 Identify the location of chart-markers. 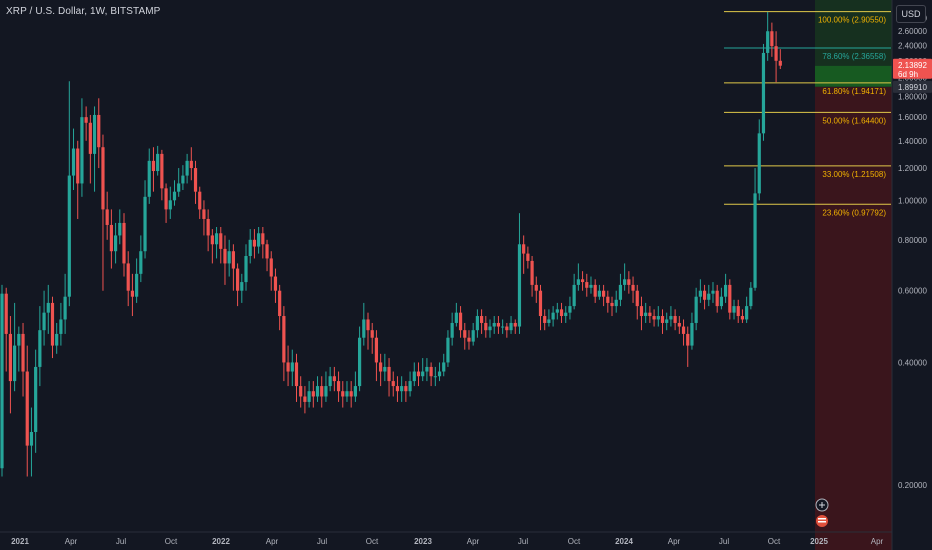
(822, 512).